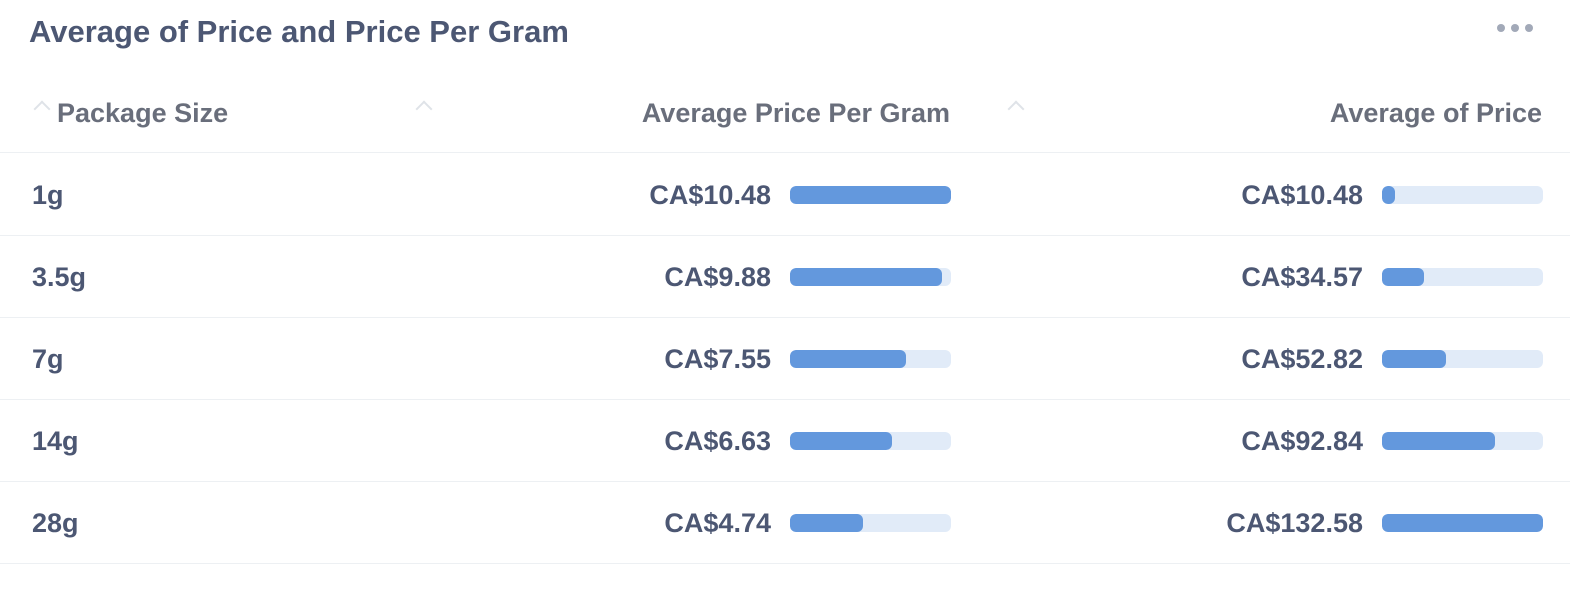 This screenshot has height=594, width=1570. I want to click on table-row: 7g CA$7.55 CA$52.82, so click(785, 359).